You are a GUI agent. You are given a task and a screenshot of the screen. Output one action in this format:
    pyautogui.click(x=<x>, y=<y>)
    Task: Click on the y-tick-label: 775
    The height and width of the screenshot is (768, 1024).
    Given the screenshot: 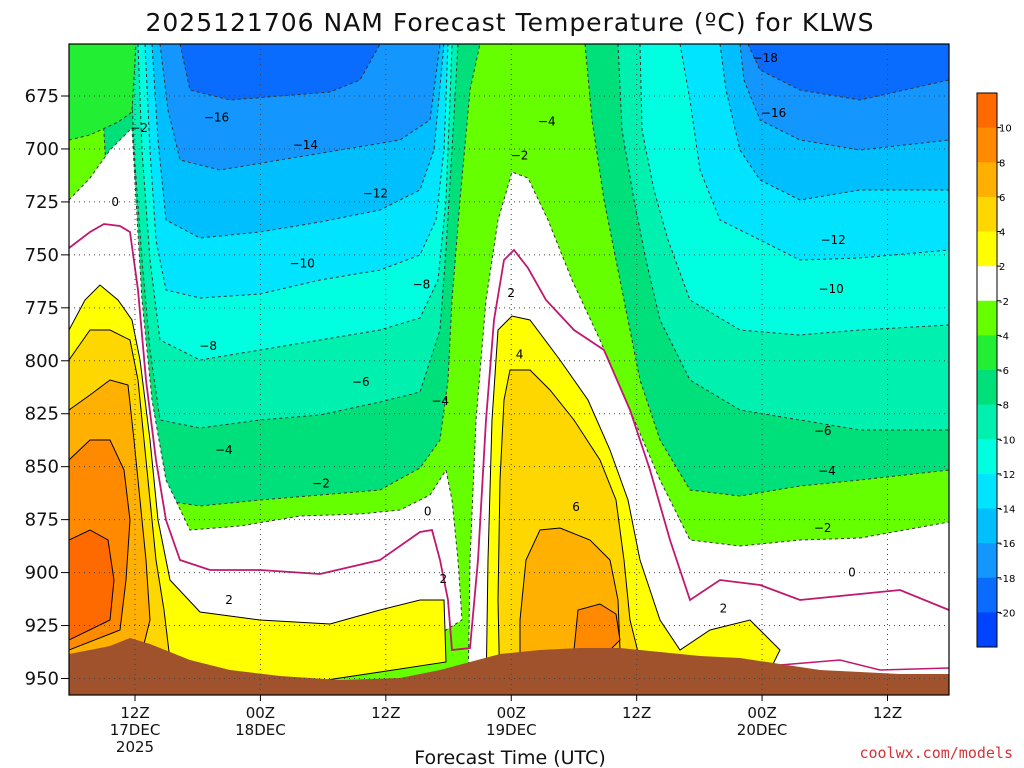 What is the action you would take?
    pyautogui.click(x=42, y=308)
    